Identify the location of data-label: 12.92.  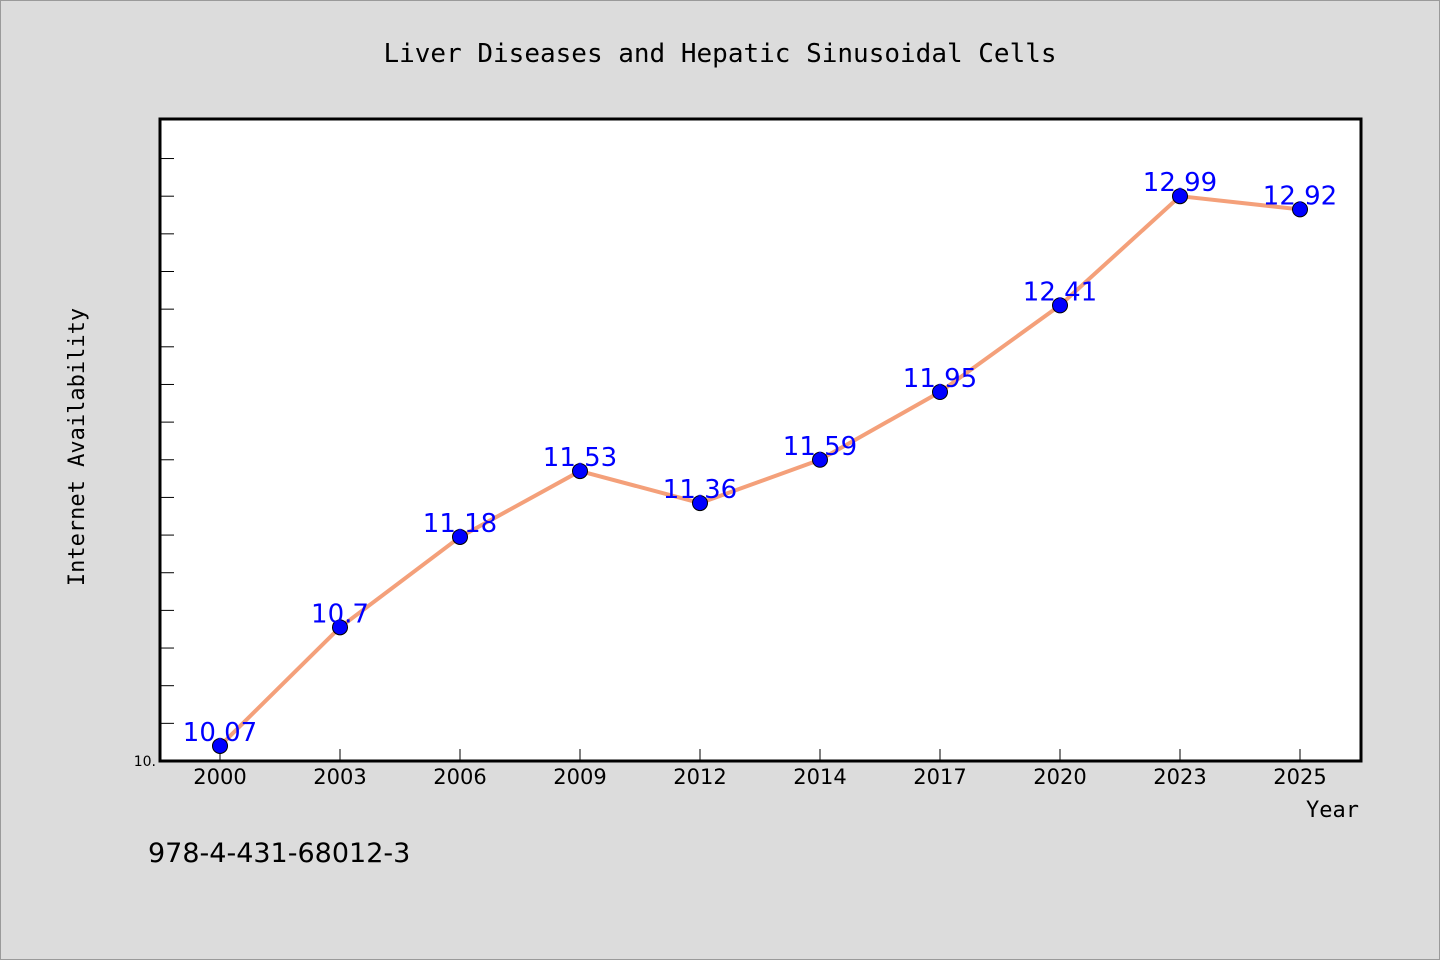
(1300, 196).